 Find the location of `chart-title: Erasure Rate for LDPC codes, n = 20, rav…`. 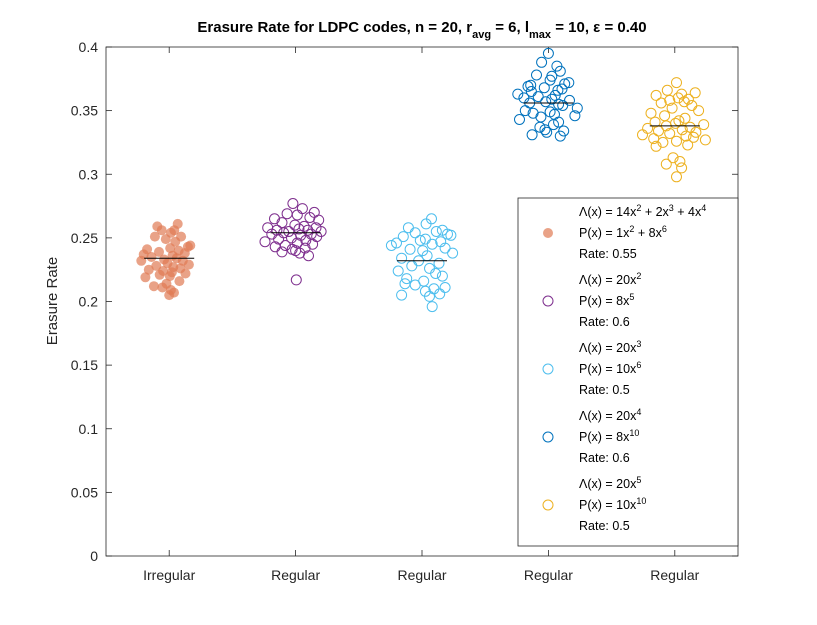

chart-title: Erasure Rate for LDPC codes, n = 20, rav… is located at coordinates (421, 30).